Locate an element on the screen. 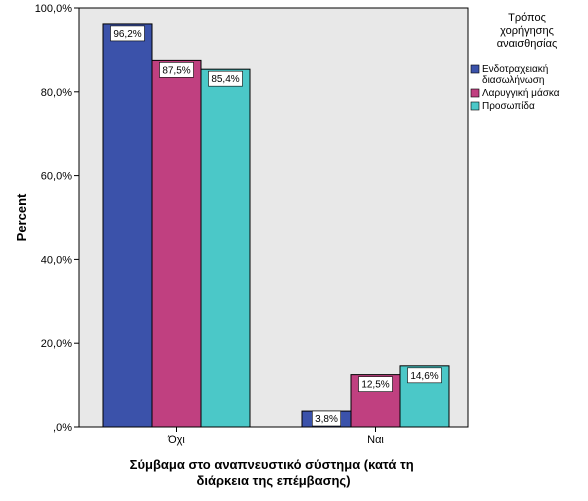  y-tick-label: ,0% is located at coordinates (62, 428).